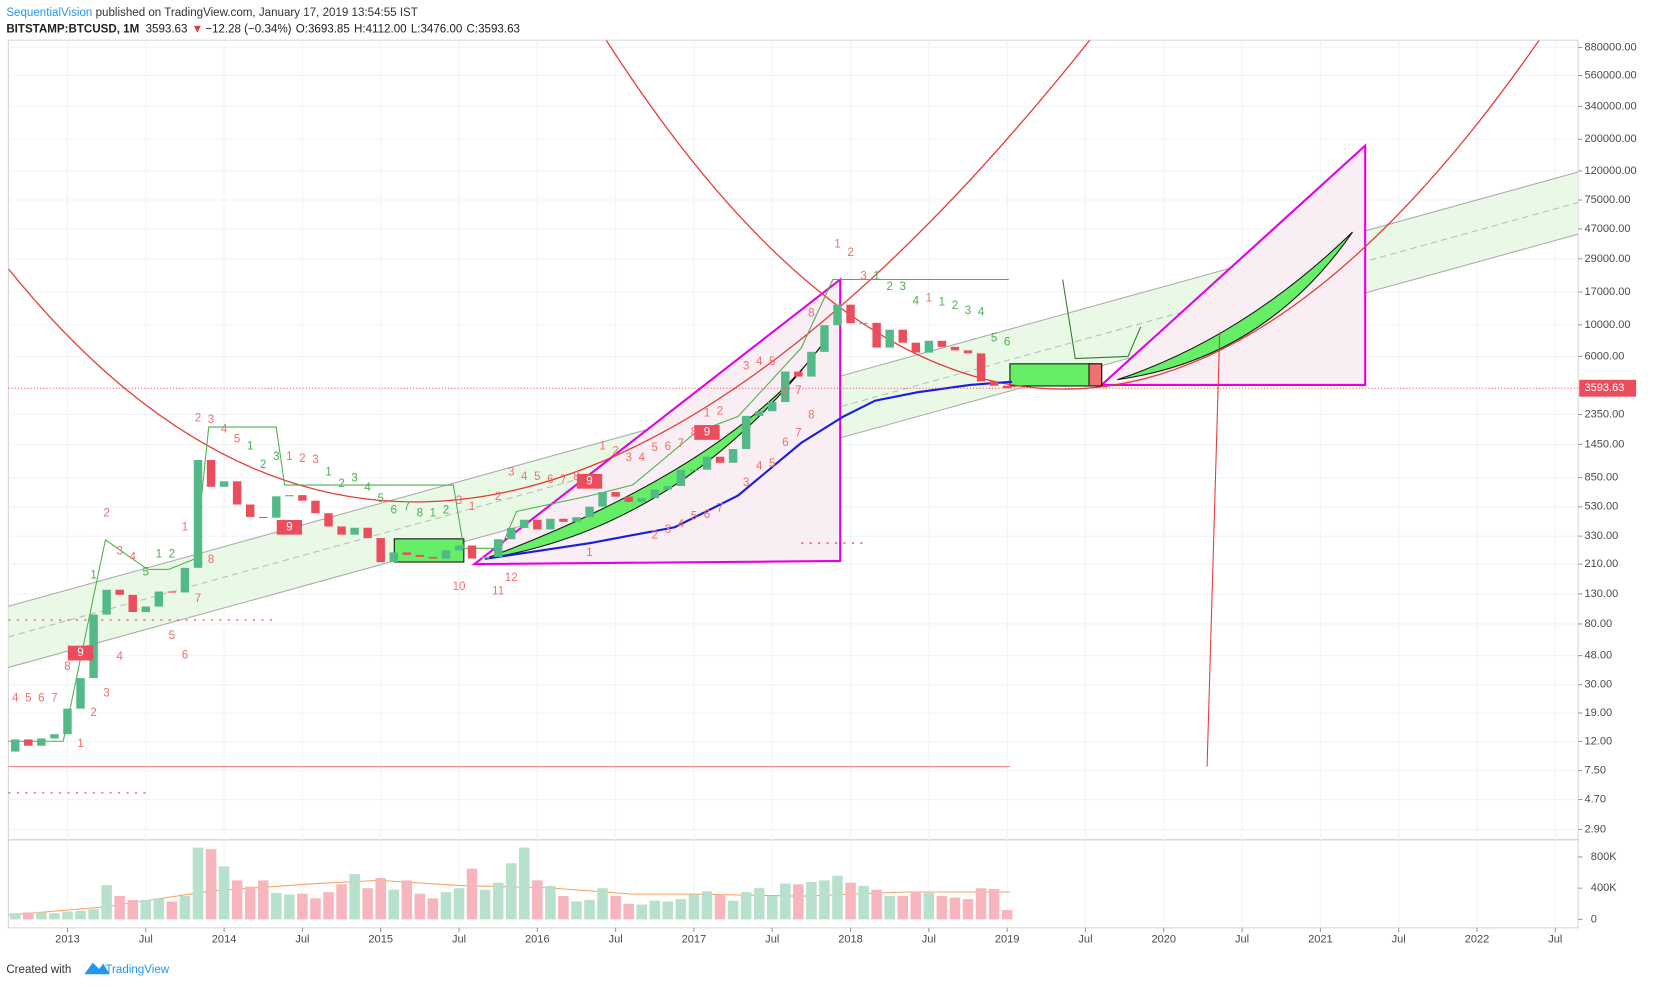 The width and height of the screenshot is (1653, 987). What do you see at coordinates (1320, 939) in the screenshot?
I see `x-tick-label: 2021` at bounding box center [1320, 939].